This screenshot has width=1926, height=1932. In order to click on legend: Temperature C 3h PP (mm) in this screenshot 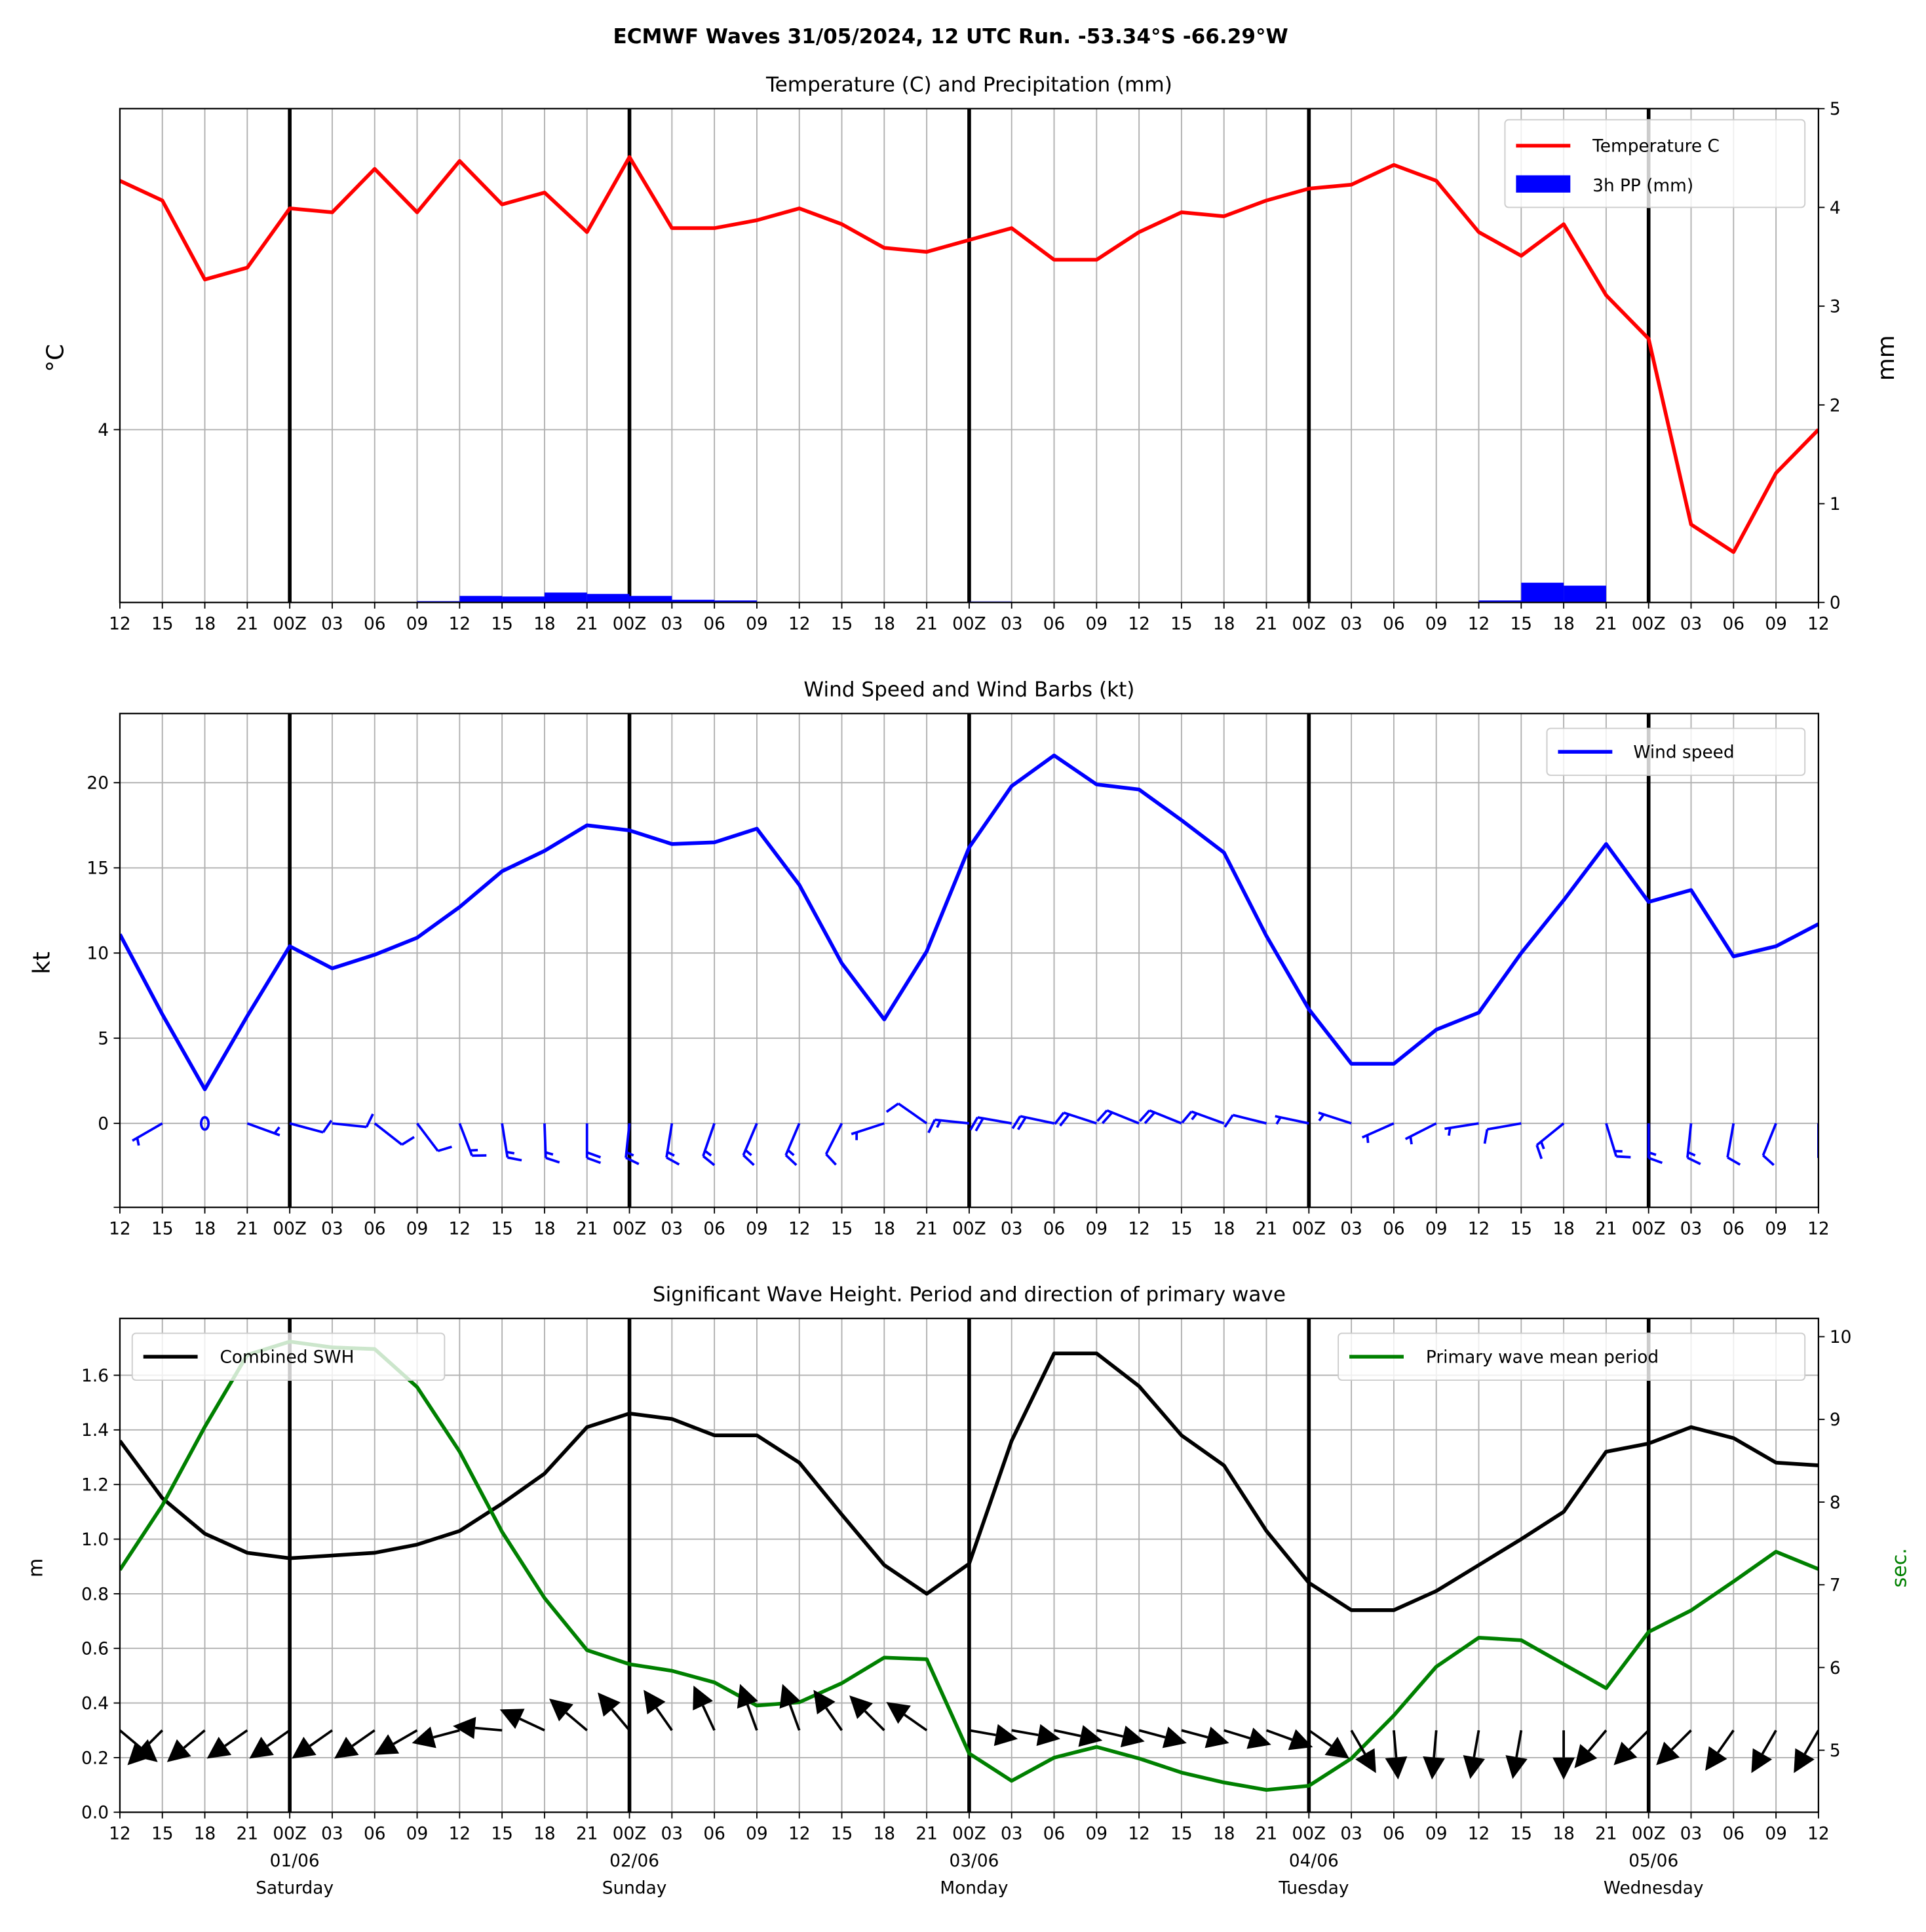, I will do `click(1655, 163)`.